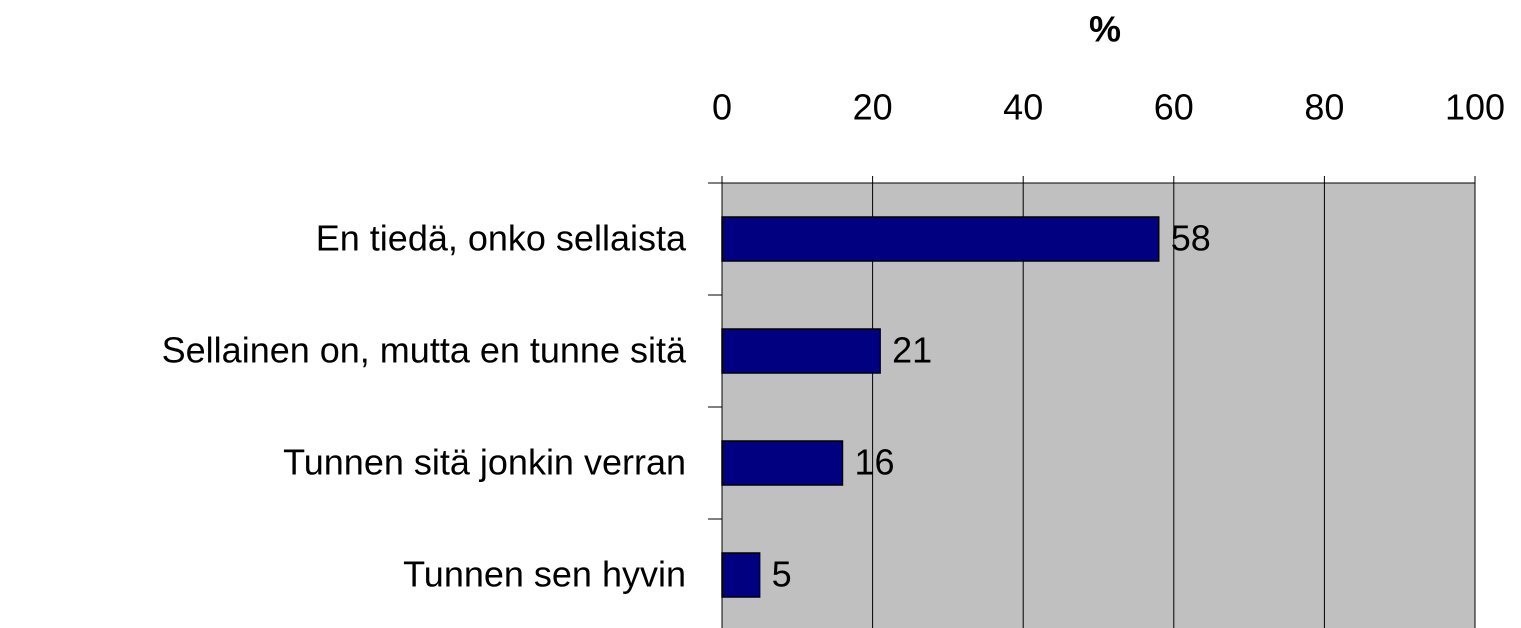  Describe the element at coordinates (1191, 238) in the screenshot. I see `data-label: 58` at that location.